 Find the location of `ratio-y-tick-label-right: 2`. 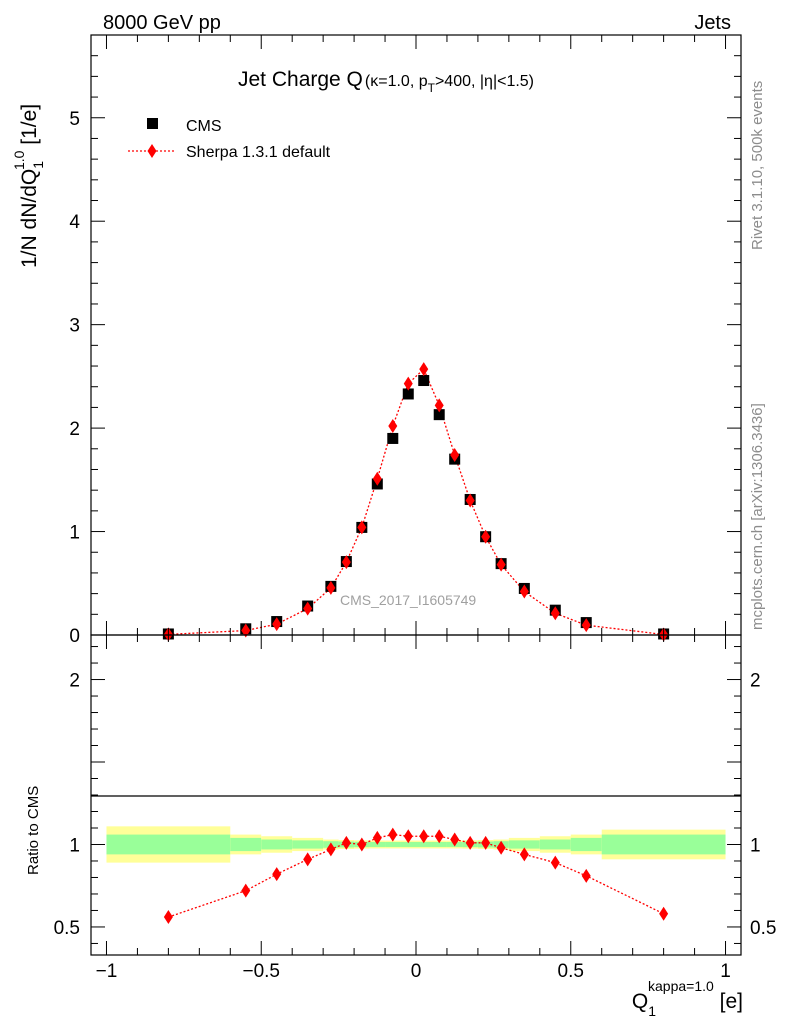

ratio-y-tick-label-right: 2 is located at coordinates (755, 681).